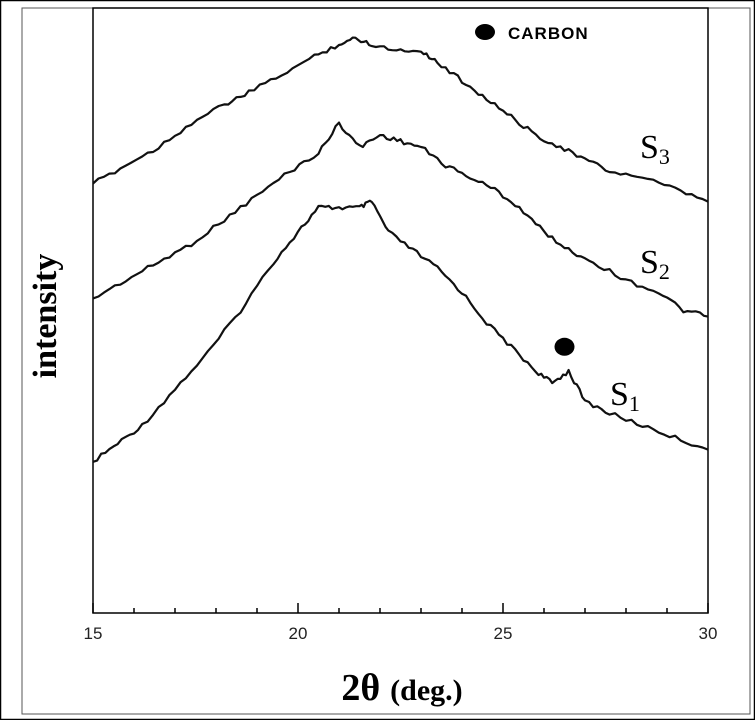  I want to click on series-label-s3-main: S, so click(649, 147).